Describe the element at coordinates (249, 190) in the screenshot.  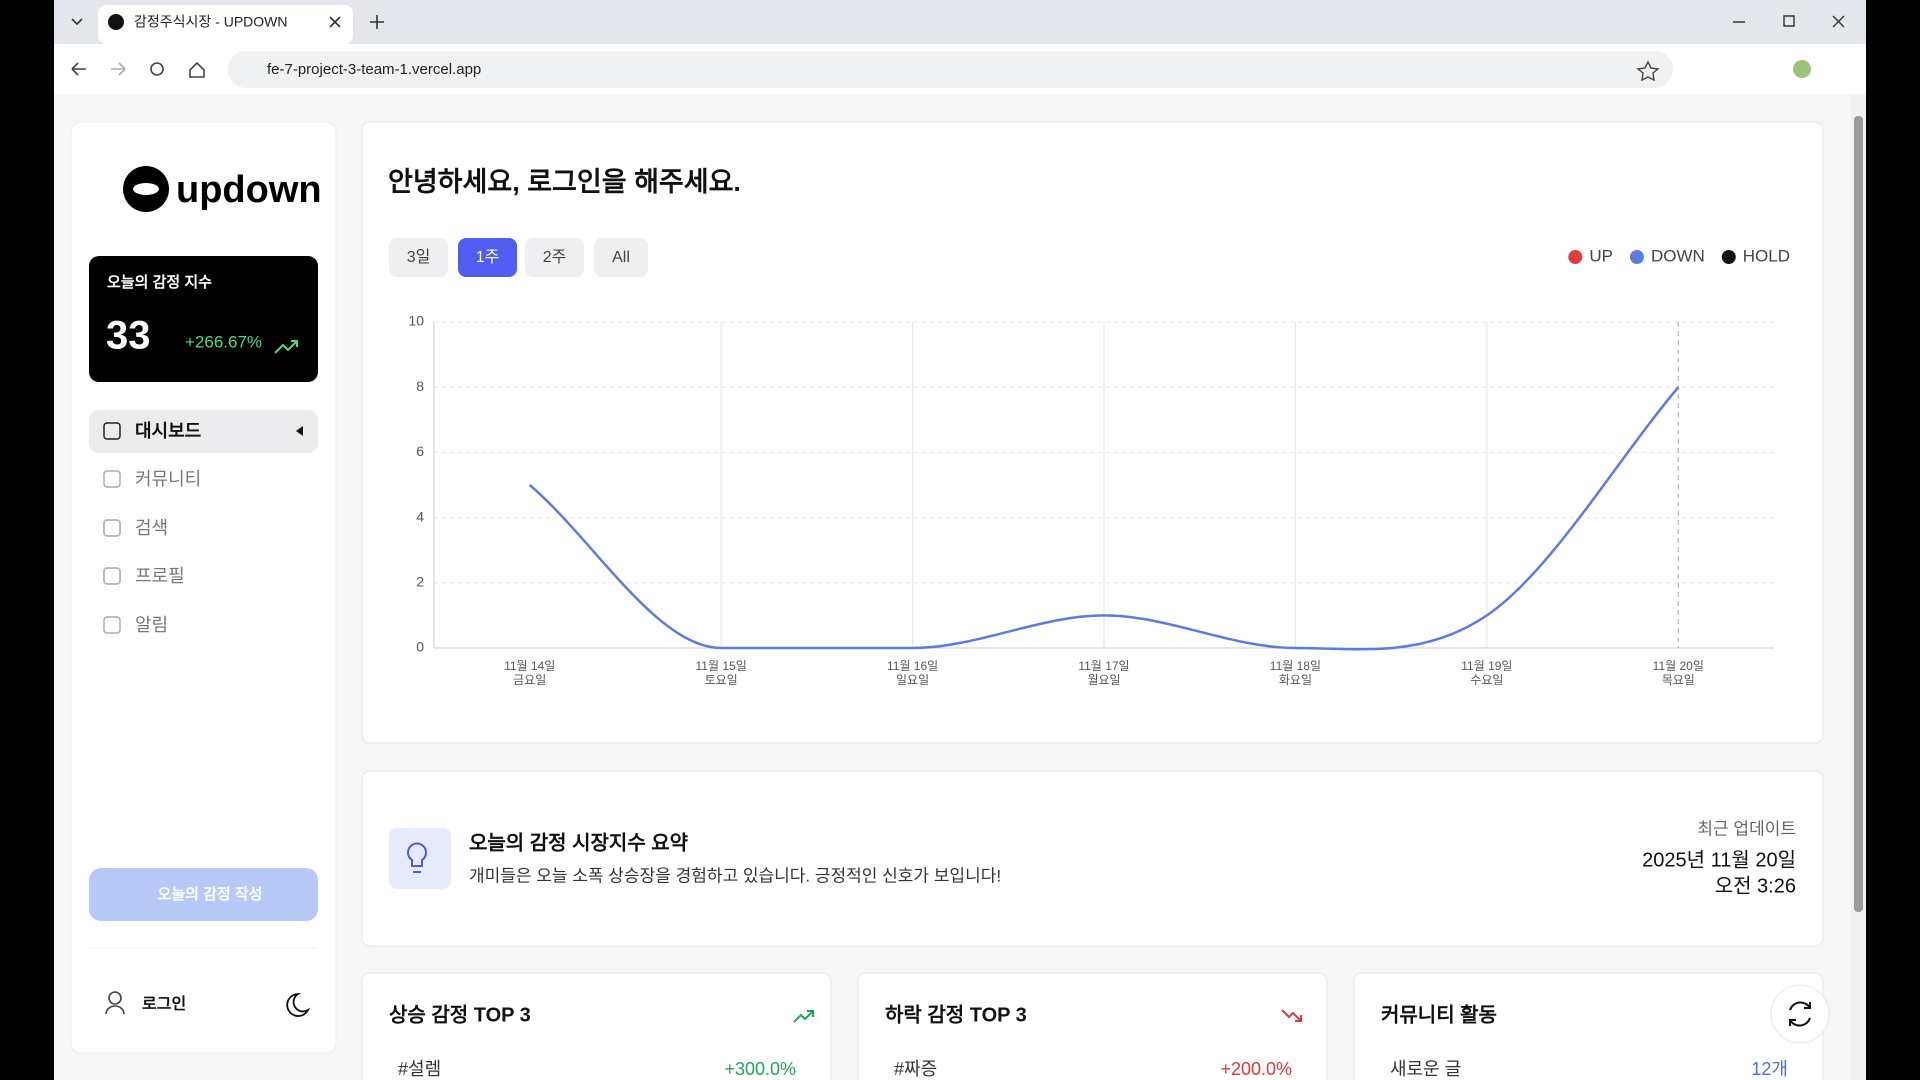
I see `logo: updown` at that location.